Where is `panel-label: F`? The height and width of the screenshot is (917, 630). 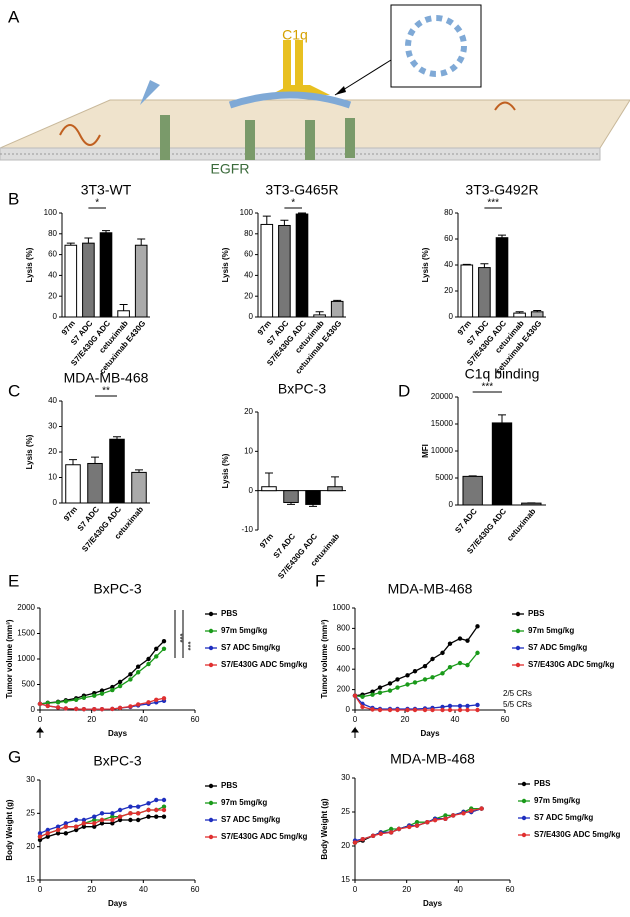 panel-label: F is located at coordinates (320, 580).